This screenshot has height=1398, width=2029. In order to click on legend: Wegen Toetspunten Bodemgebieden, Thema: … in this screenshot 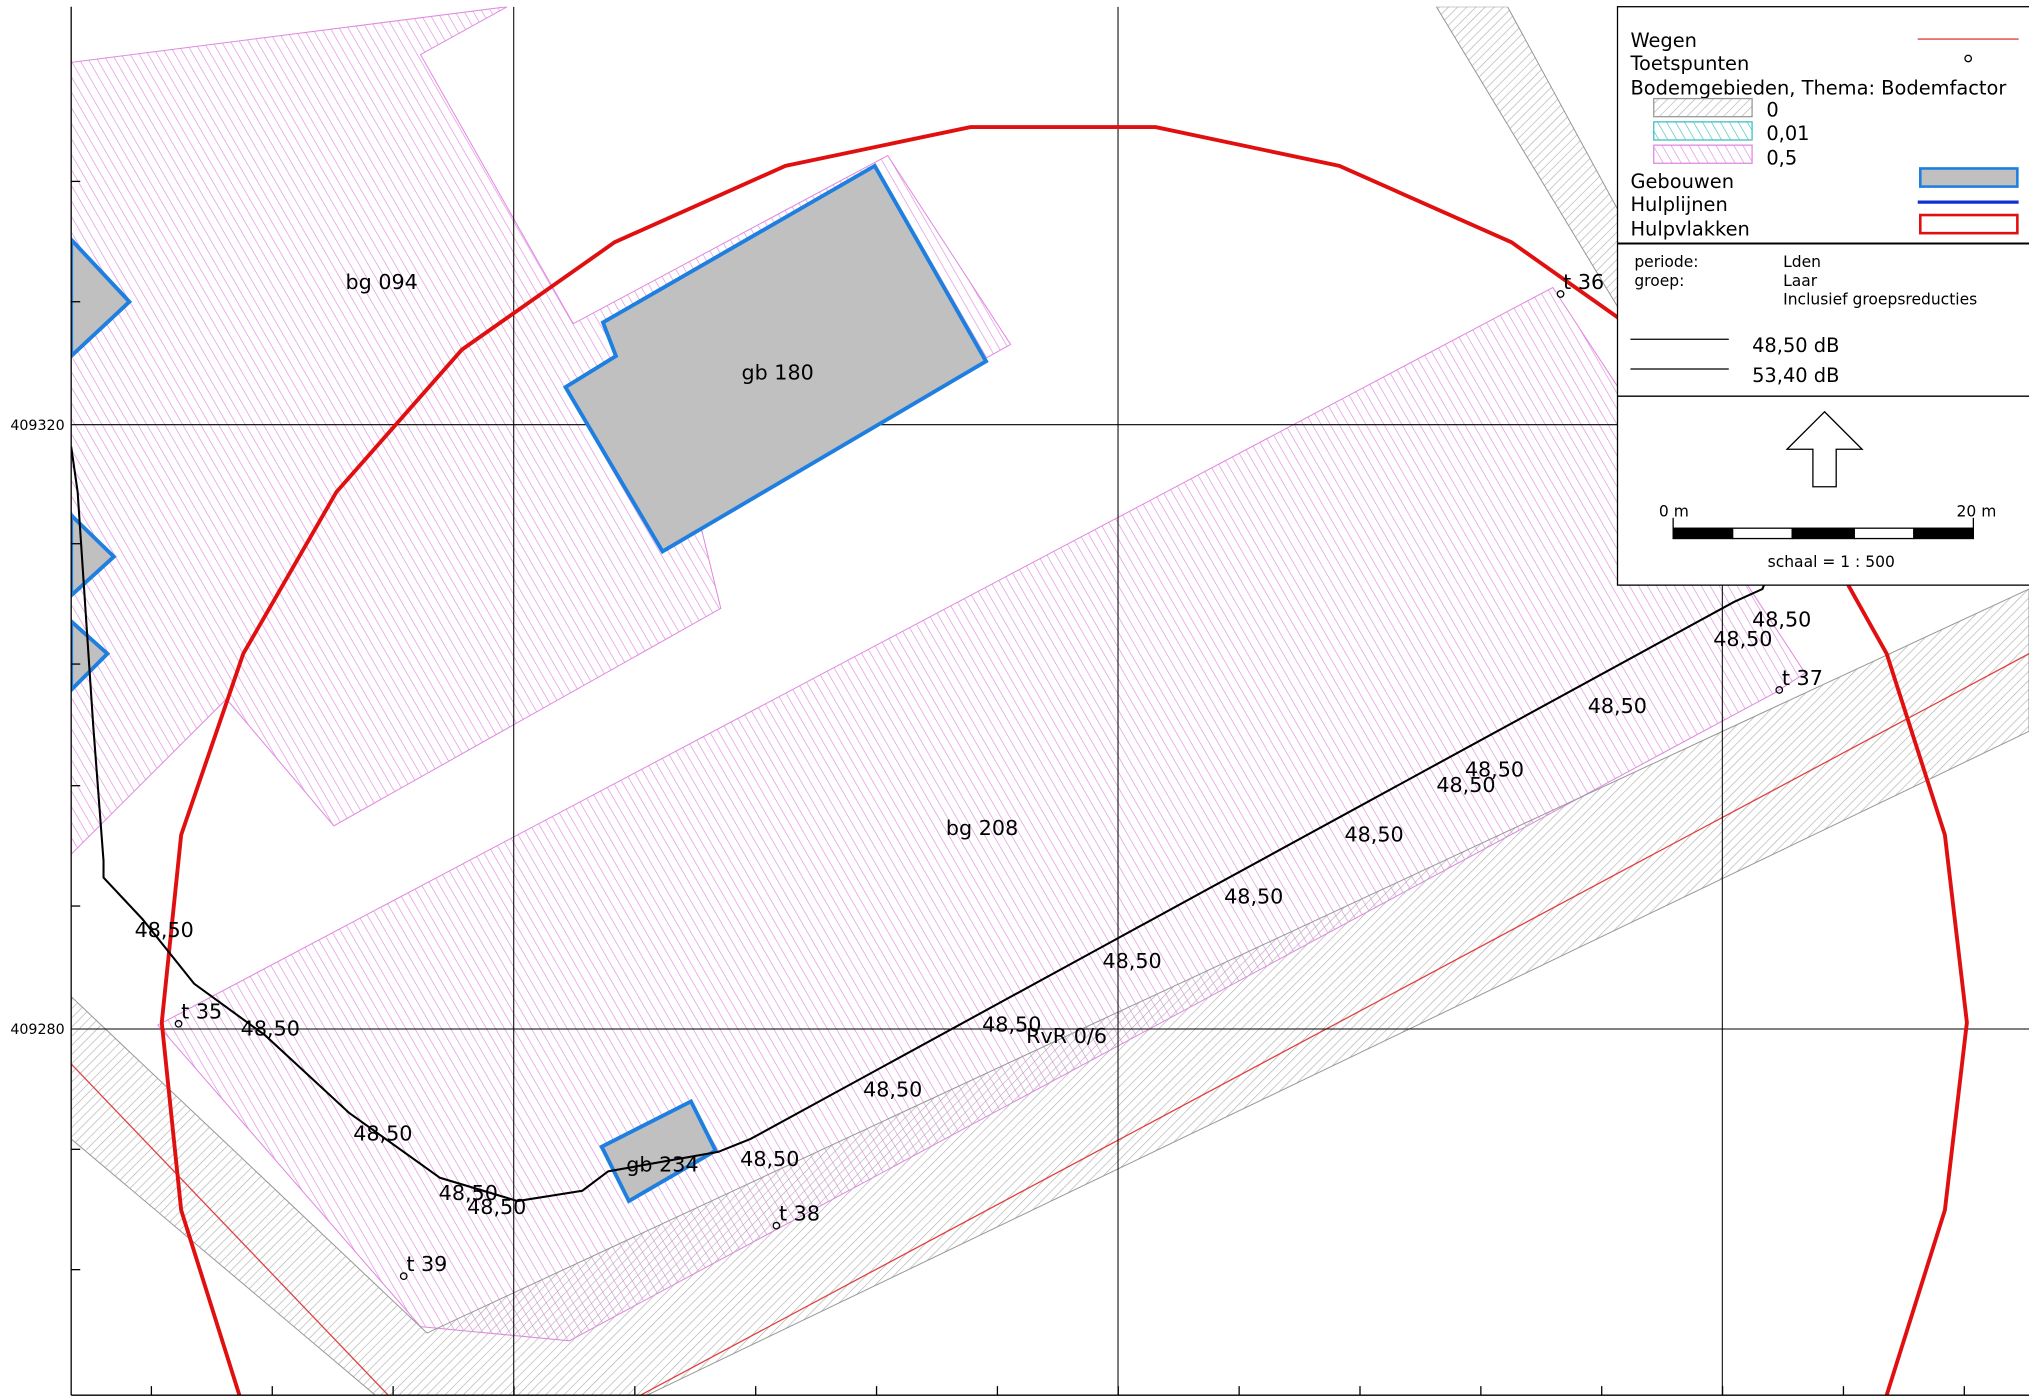, I will do `click(1822, 296)`.